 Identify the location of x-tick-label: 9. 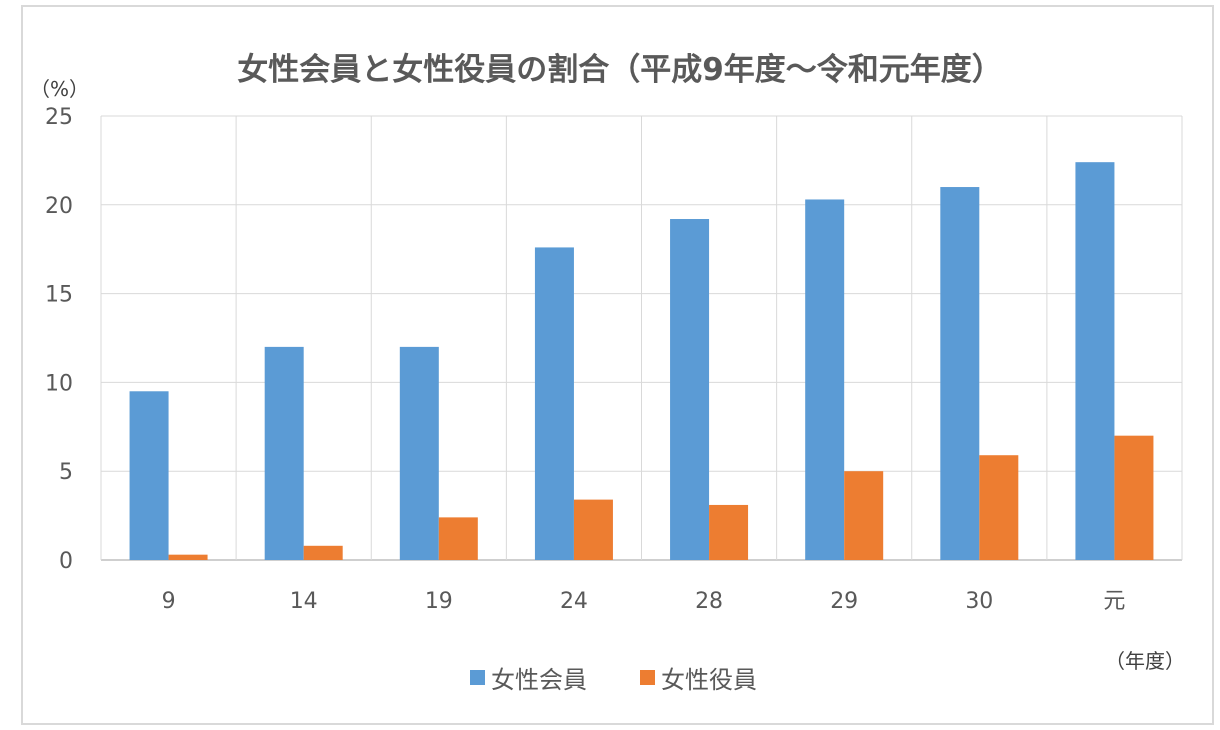
(169, 601).